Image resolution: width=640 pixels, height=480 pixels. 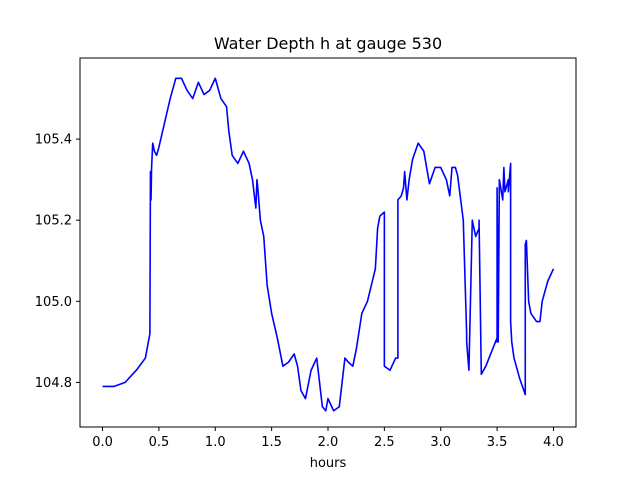 What do you see at coordinates (553, 442) in the screenshot?
I see `x-tick-label: 4.0` at bounding box center [553, 442].